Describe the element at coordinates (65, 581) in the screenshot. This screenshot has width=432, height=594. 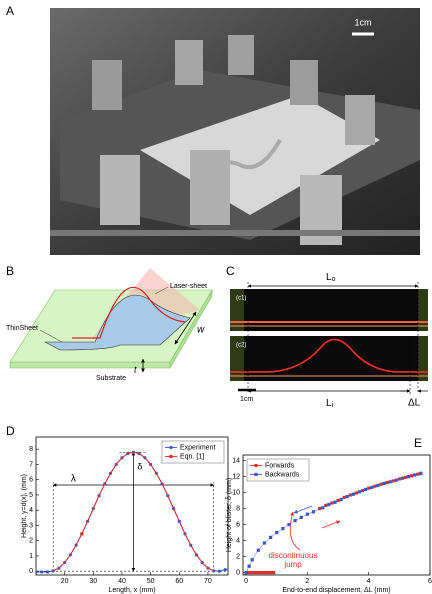
I see `x-tick-label: 20` at that location.